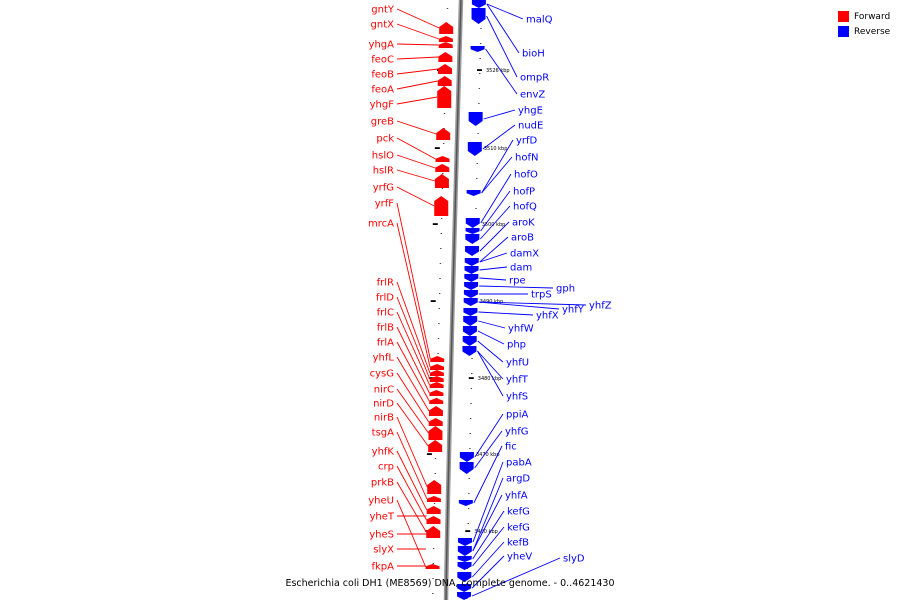 This screenshot has width=900, height=600. What do you see at coordinates (381, 517) in the screenshot?
I see `gene-label-yheT: yheT` at bounding box center [381, 517].